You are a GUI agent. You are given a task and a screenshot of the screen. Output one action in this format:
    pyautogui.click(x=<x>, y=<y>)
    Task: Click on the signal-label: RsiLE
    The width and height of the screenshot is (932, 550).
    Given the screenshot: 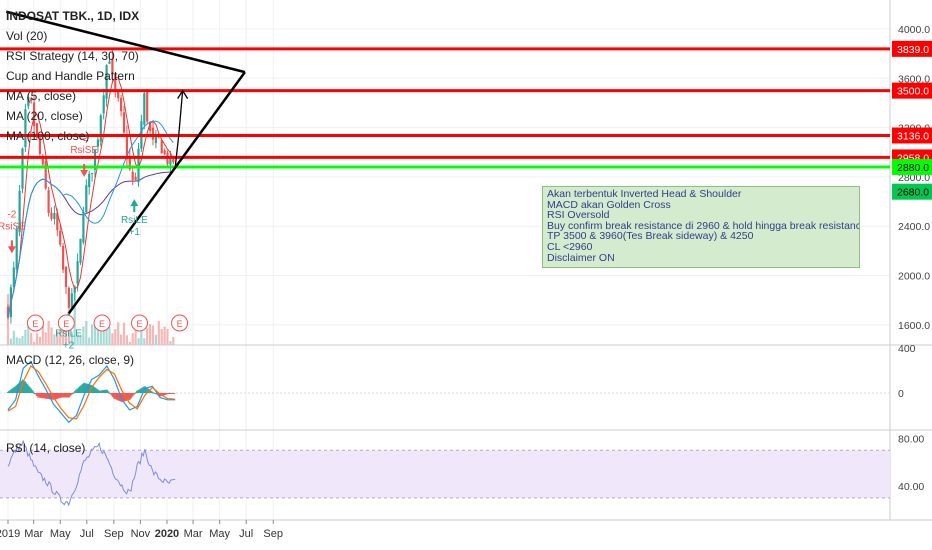 What is the action you would take?
    pyautogui.click(x=68, y=333)
    